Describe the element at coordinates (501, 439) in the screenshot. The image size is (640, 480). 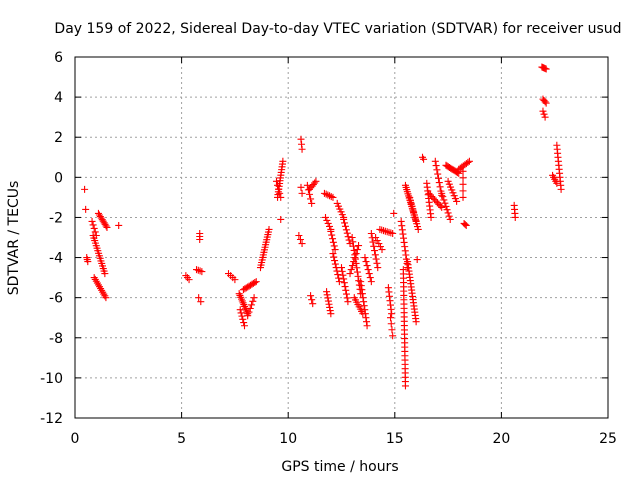
I see `x-tick-label: 20` at that location.